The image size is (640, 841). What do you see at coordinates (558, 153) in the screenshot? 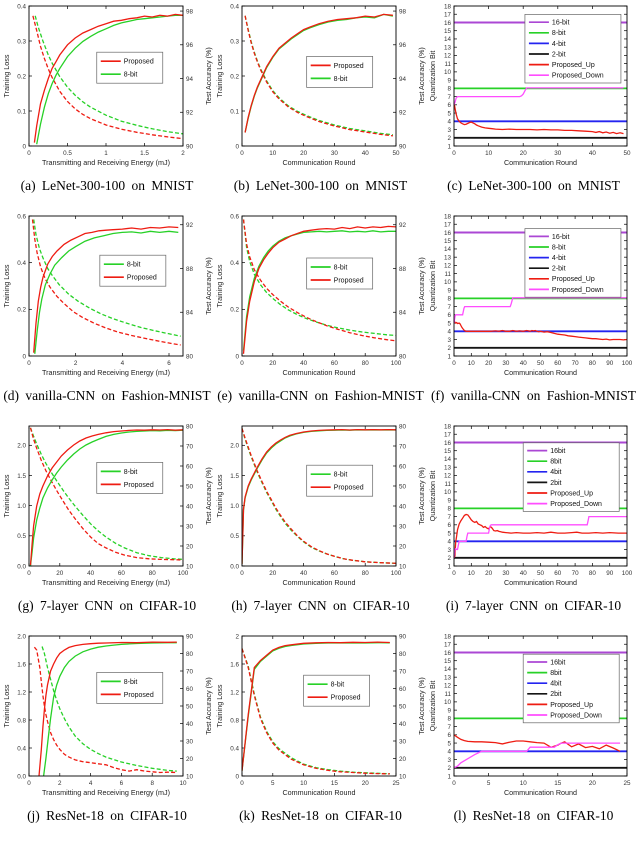
I see `svg-text: 30` at bounding box center [558, 153].